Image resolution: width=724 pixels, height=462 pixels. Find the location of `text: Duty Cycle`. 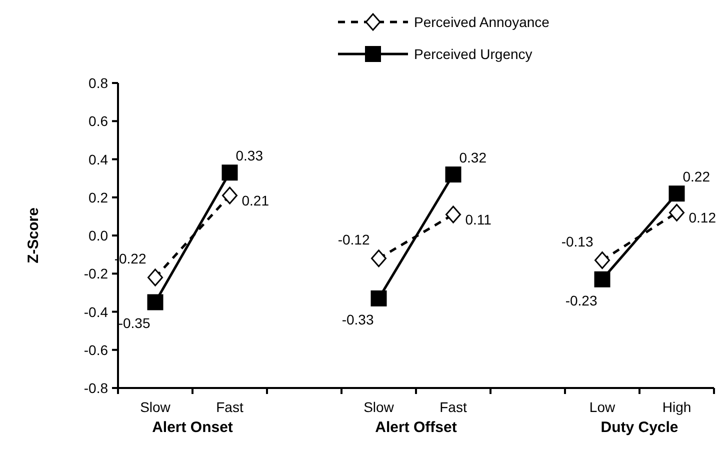

text: Duty Cycle is located at coordinates (639, 427).